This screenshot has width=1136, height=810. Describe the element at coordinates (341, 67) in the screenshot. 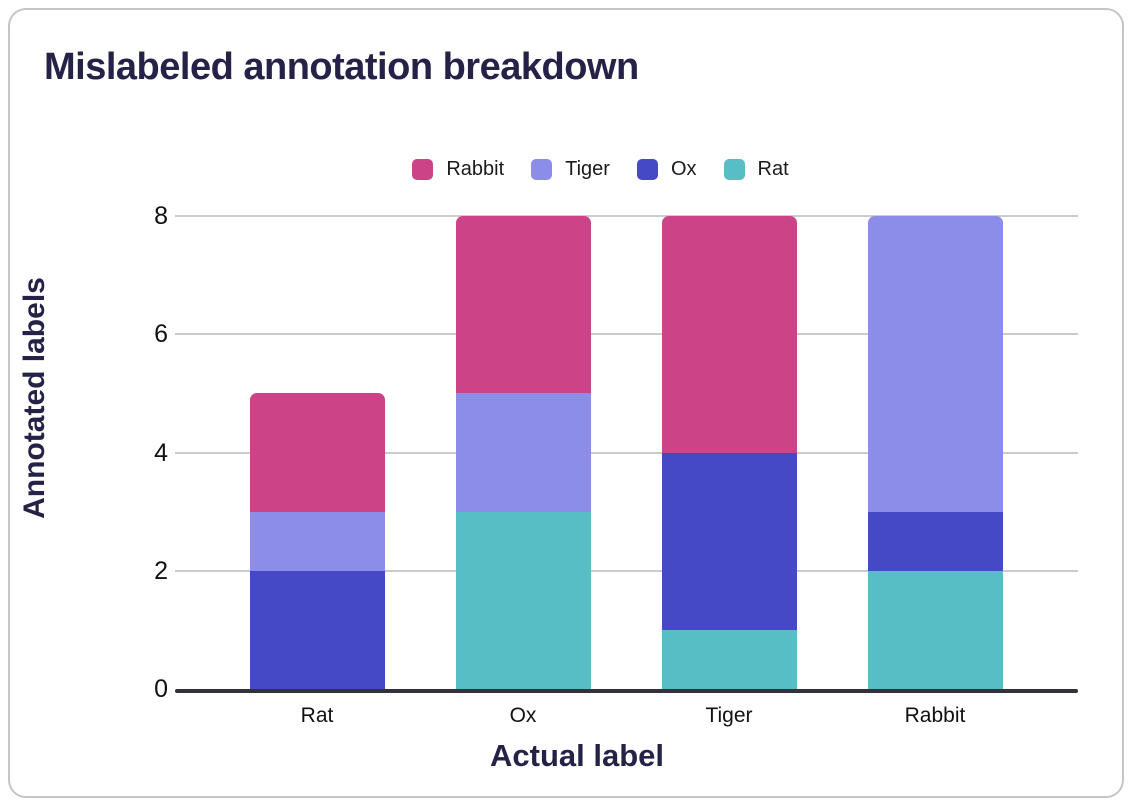

I see `chart-title: Mislabeled annotation breakdown` at that location.